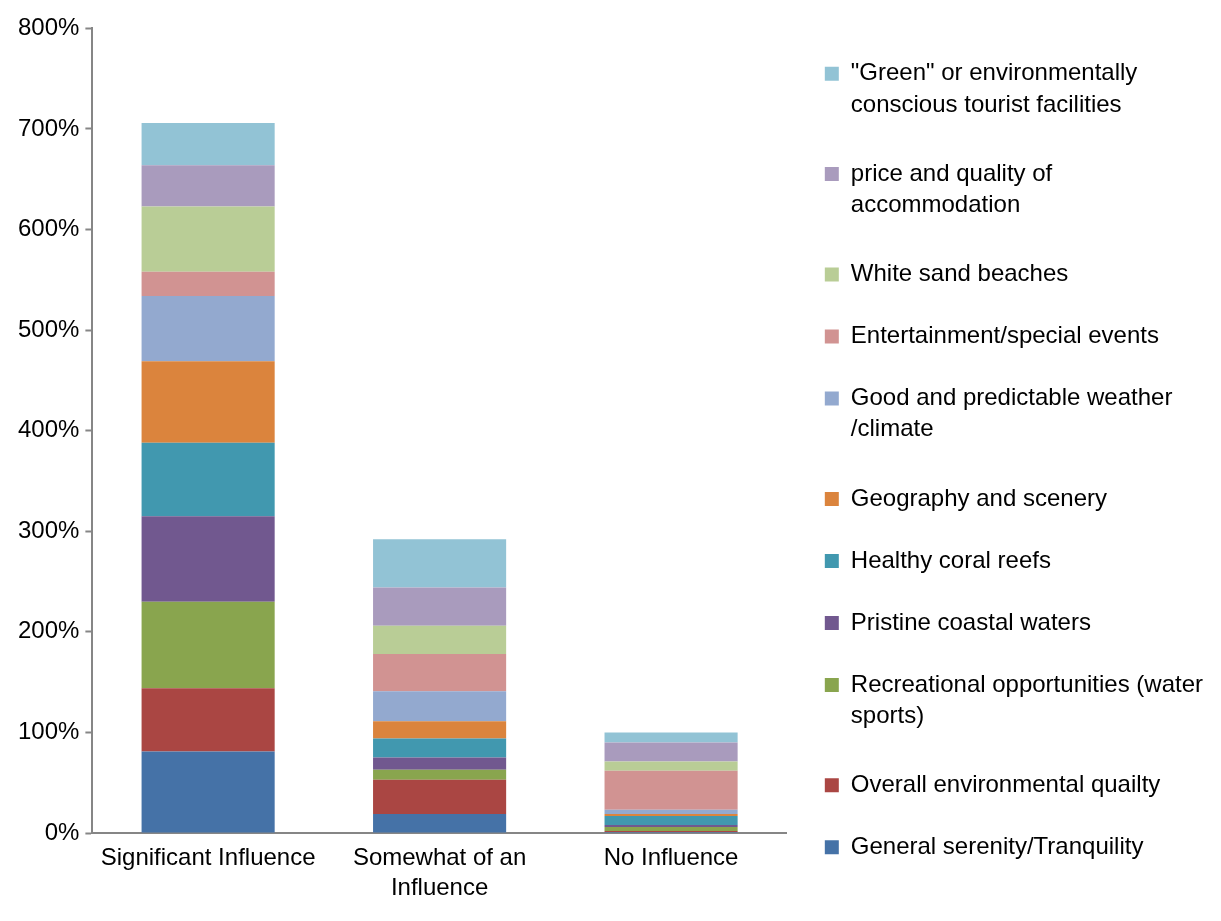 This screenshot has width=1221, height=921. Describe the element at coordinates (48, 328) in the screenshot. I see `y-tick-label: 500%` at that location.